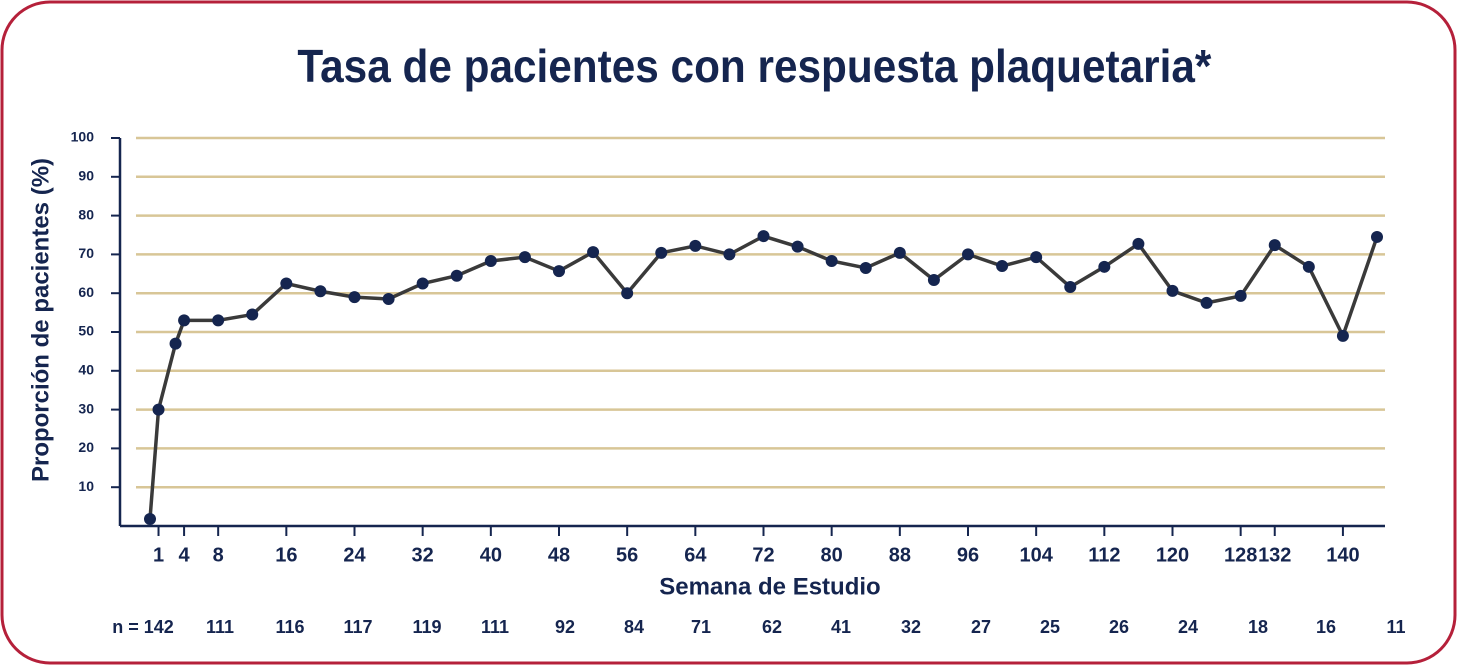 Image resolution: width=1458 pixels, height=671 pixels. I want to click on x-tick-label: 64, so click(695, 555).